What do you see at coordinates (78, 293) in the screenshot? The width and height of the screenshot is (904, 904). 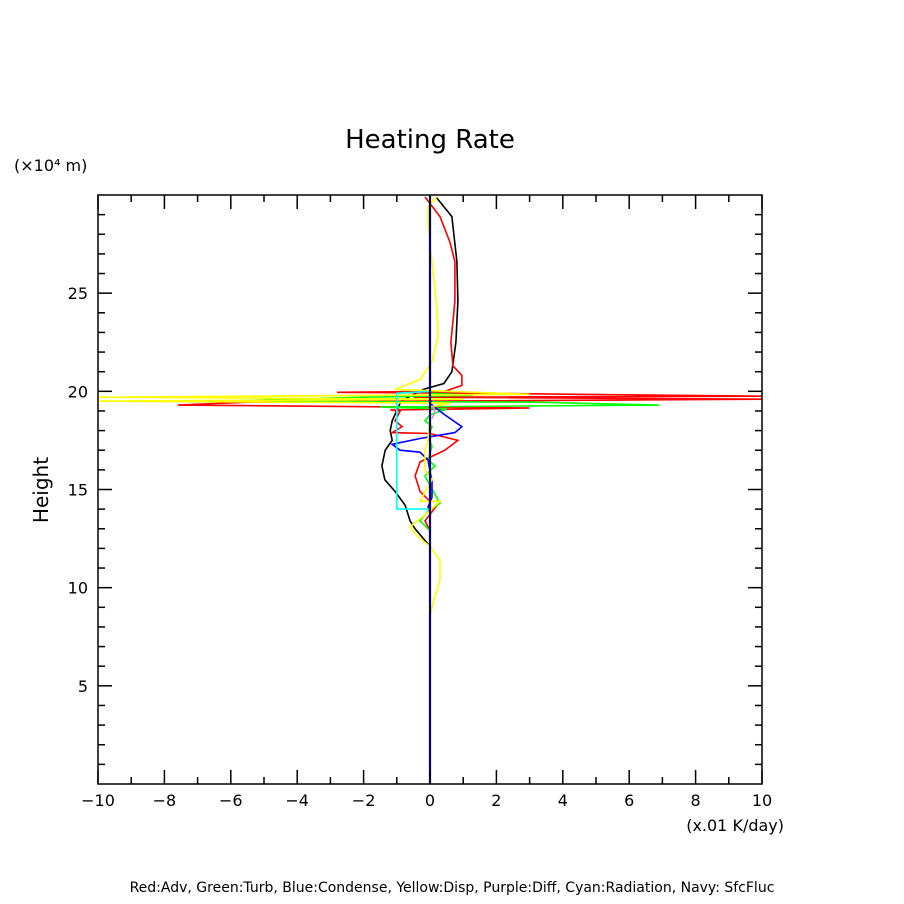 I see `y-tick-label: 25` at bounding box center [78, 293].